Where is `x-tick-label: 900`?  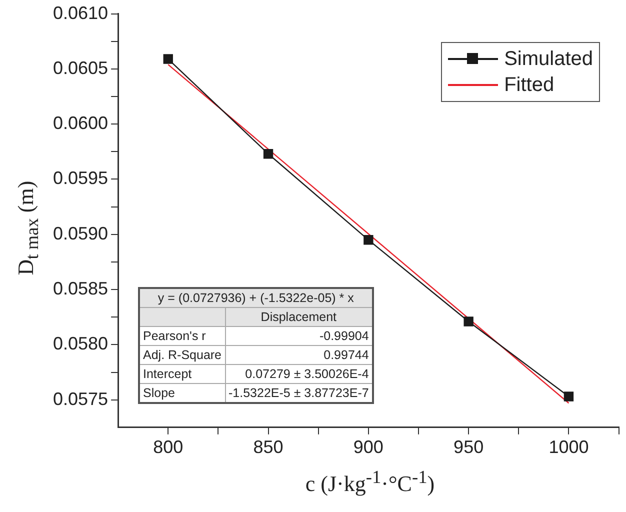 x-tick-label: 900 is located at coordinates (368, 447).